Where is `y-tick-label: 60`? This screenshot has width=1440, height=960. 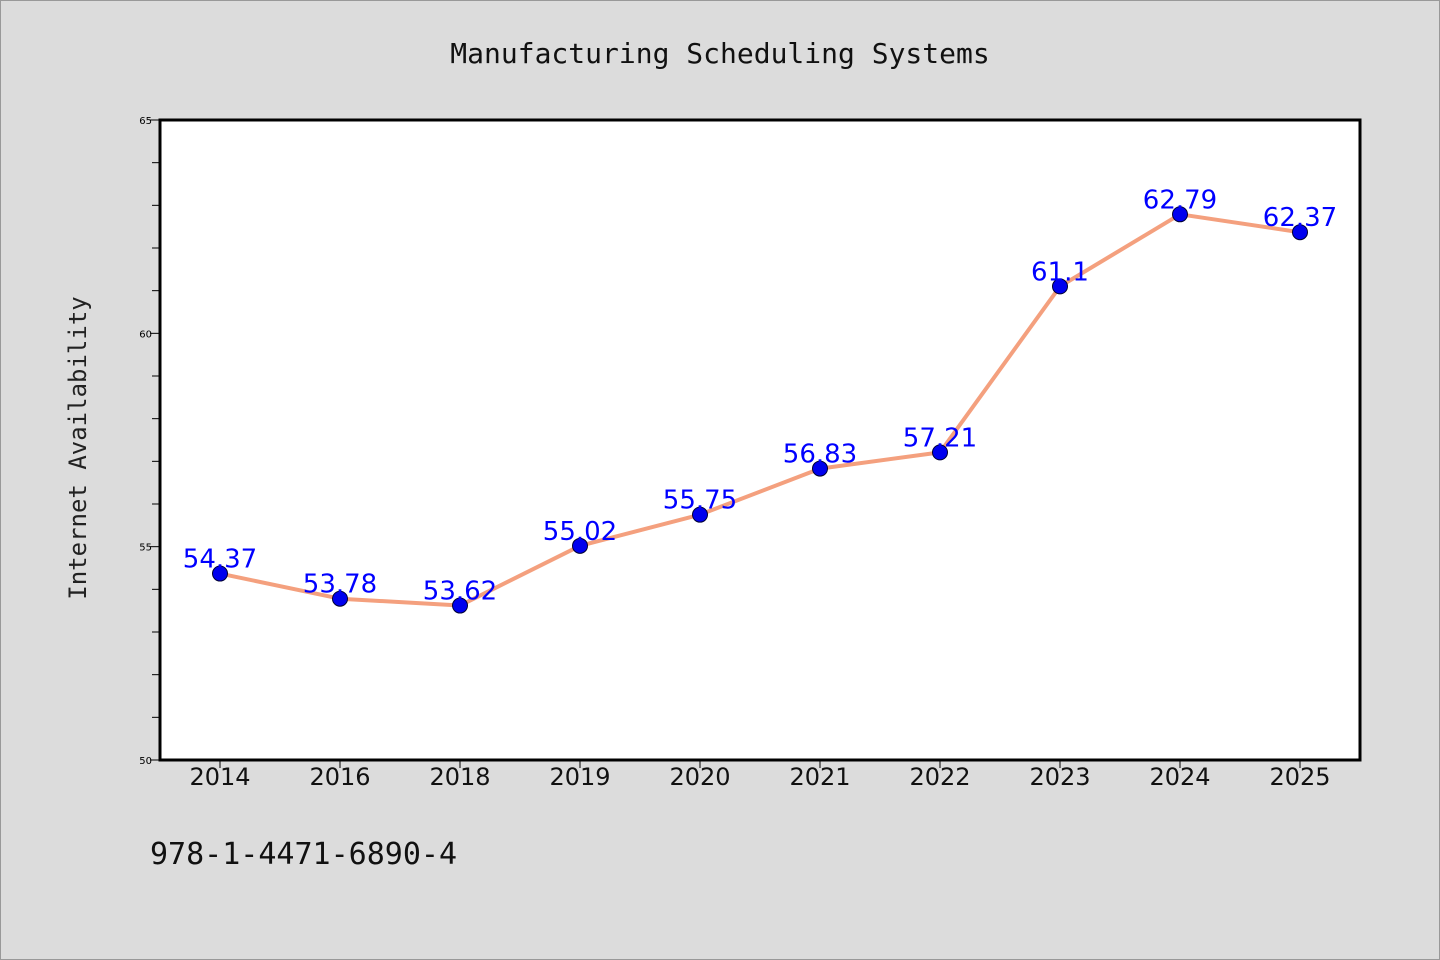
y-tick-label: 60 is located at coordinates (145, 334).